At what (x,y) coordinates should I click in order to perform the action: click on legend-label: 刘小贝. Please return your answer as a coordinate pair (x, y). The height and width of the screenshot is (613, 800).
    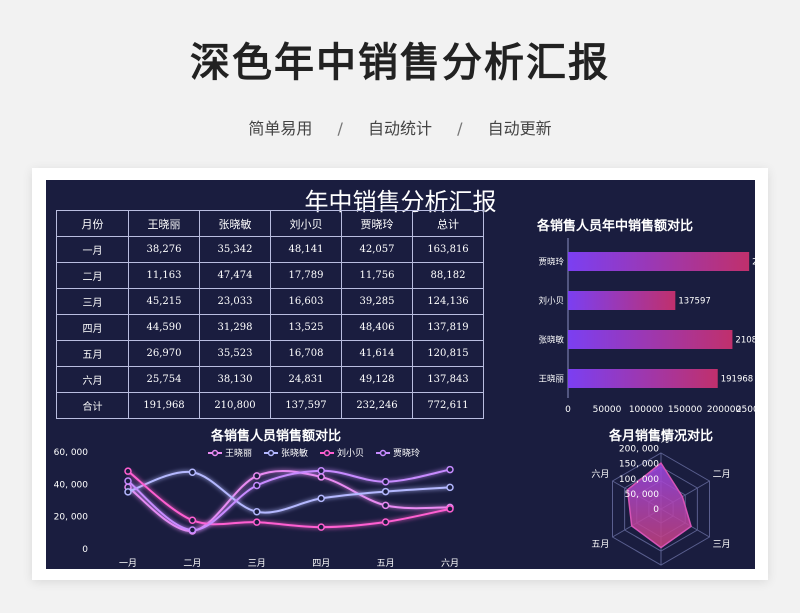
    Looking at the image, I should click on (350, 453).